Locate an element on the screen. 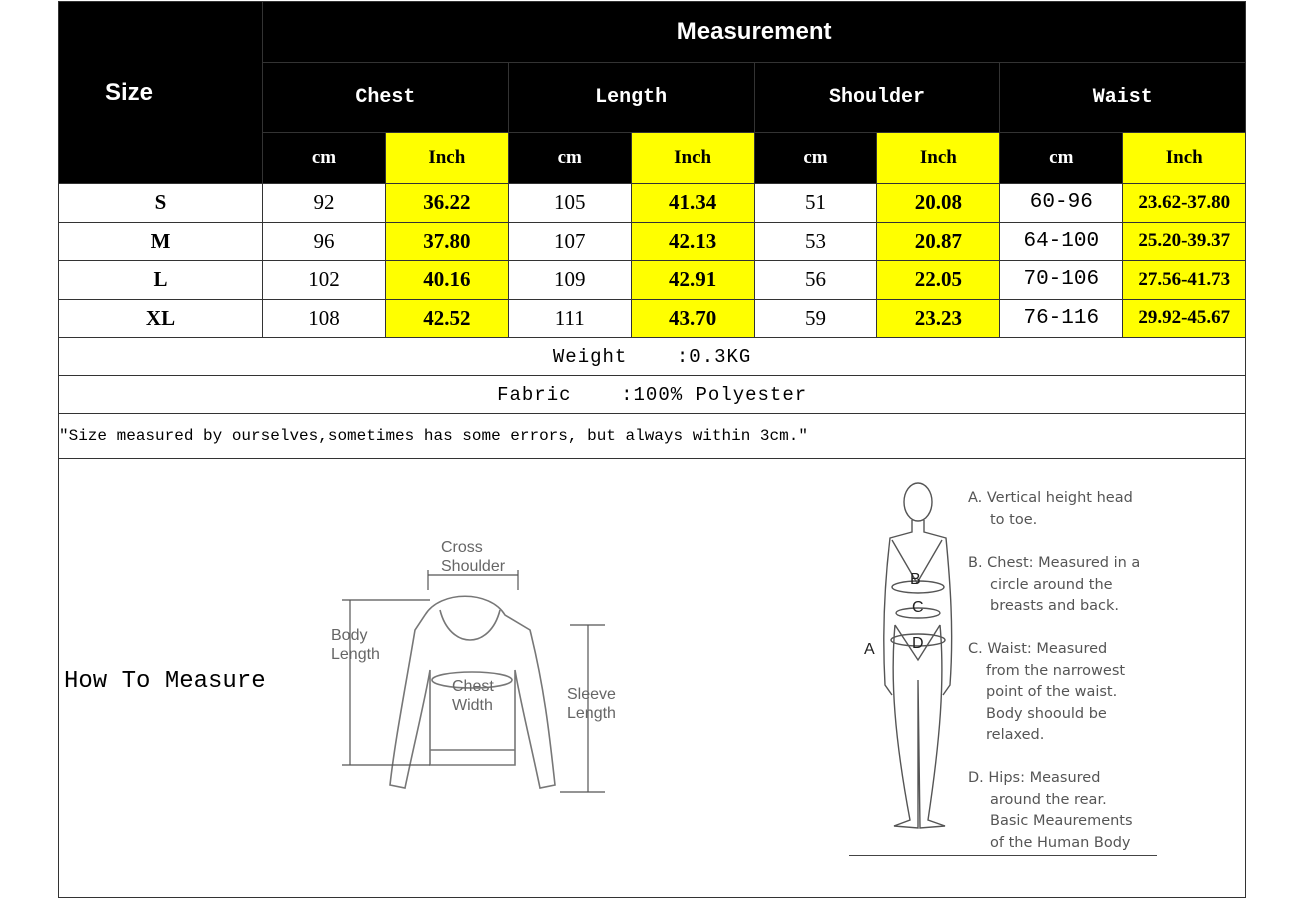  cm-value-cell: 64-100 is located at coordinates (1061, 241).